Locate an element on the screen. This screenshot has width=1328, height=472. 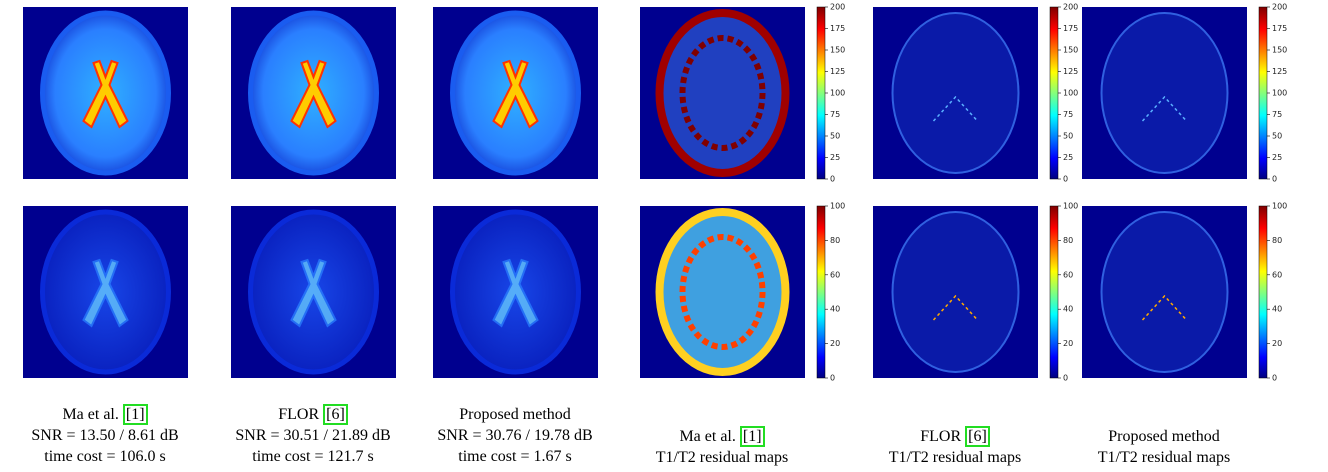
caption-text: SNR = 30.76 / 19.78 dB is located at coordinates (515, 435).